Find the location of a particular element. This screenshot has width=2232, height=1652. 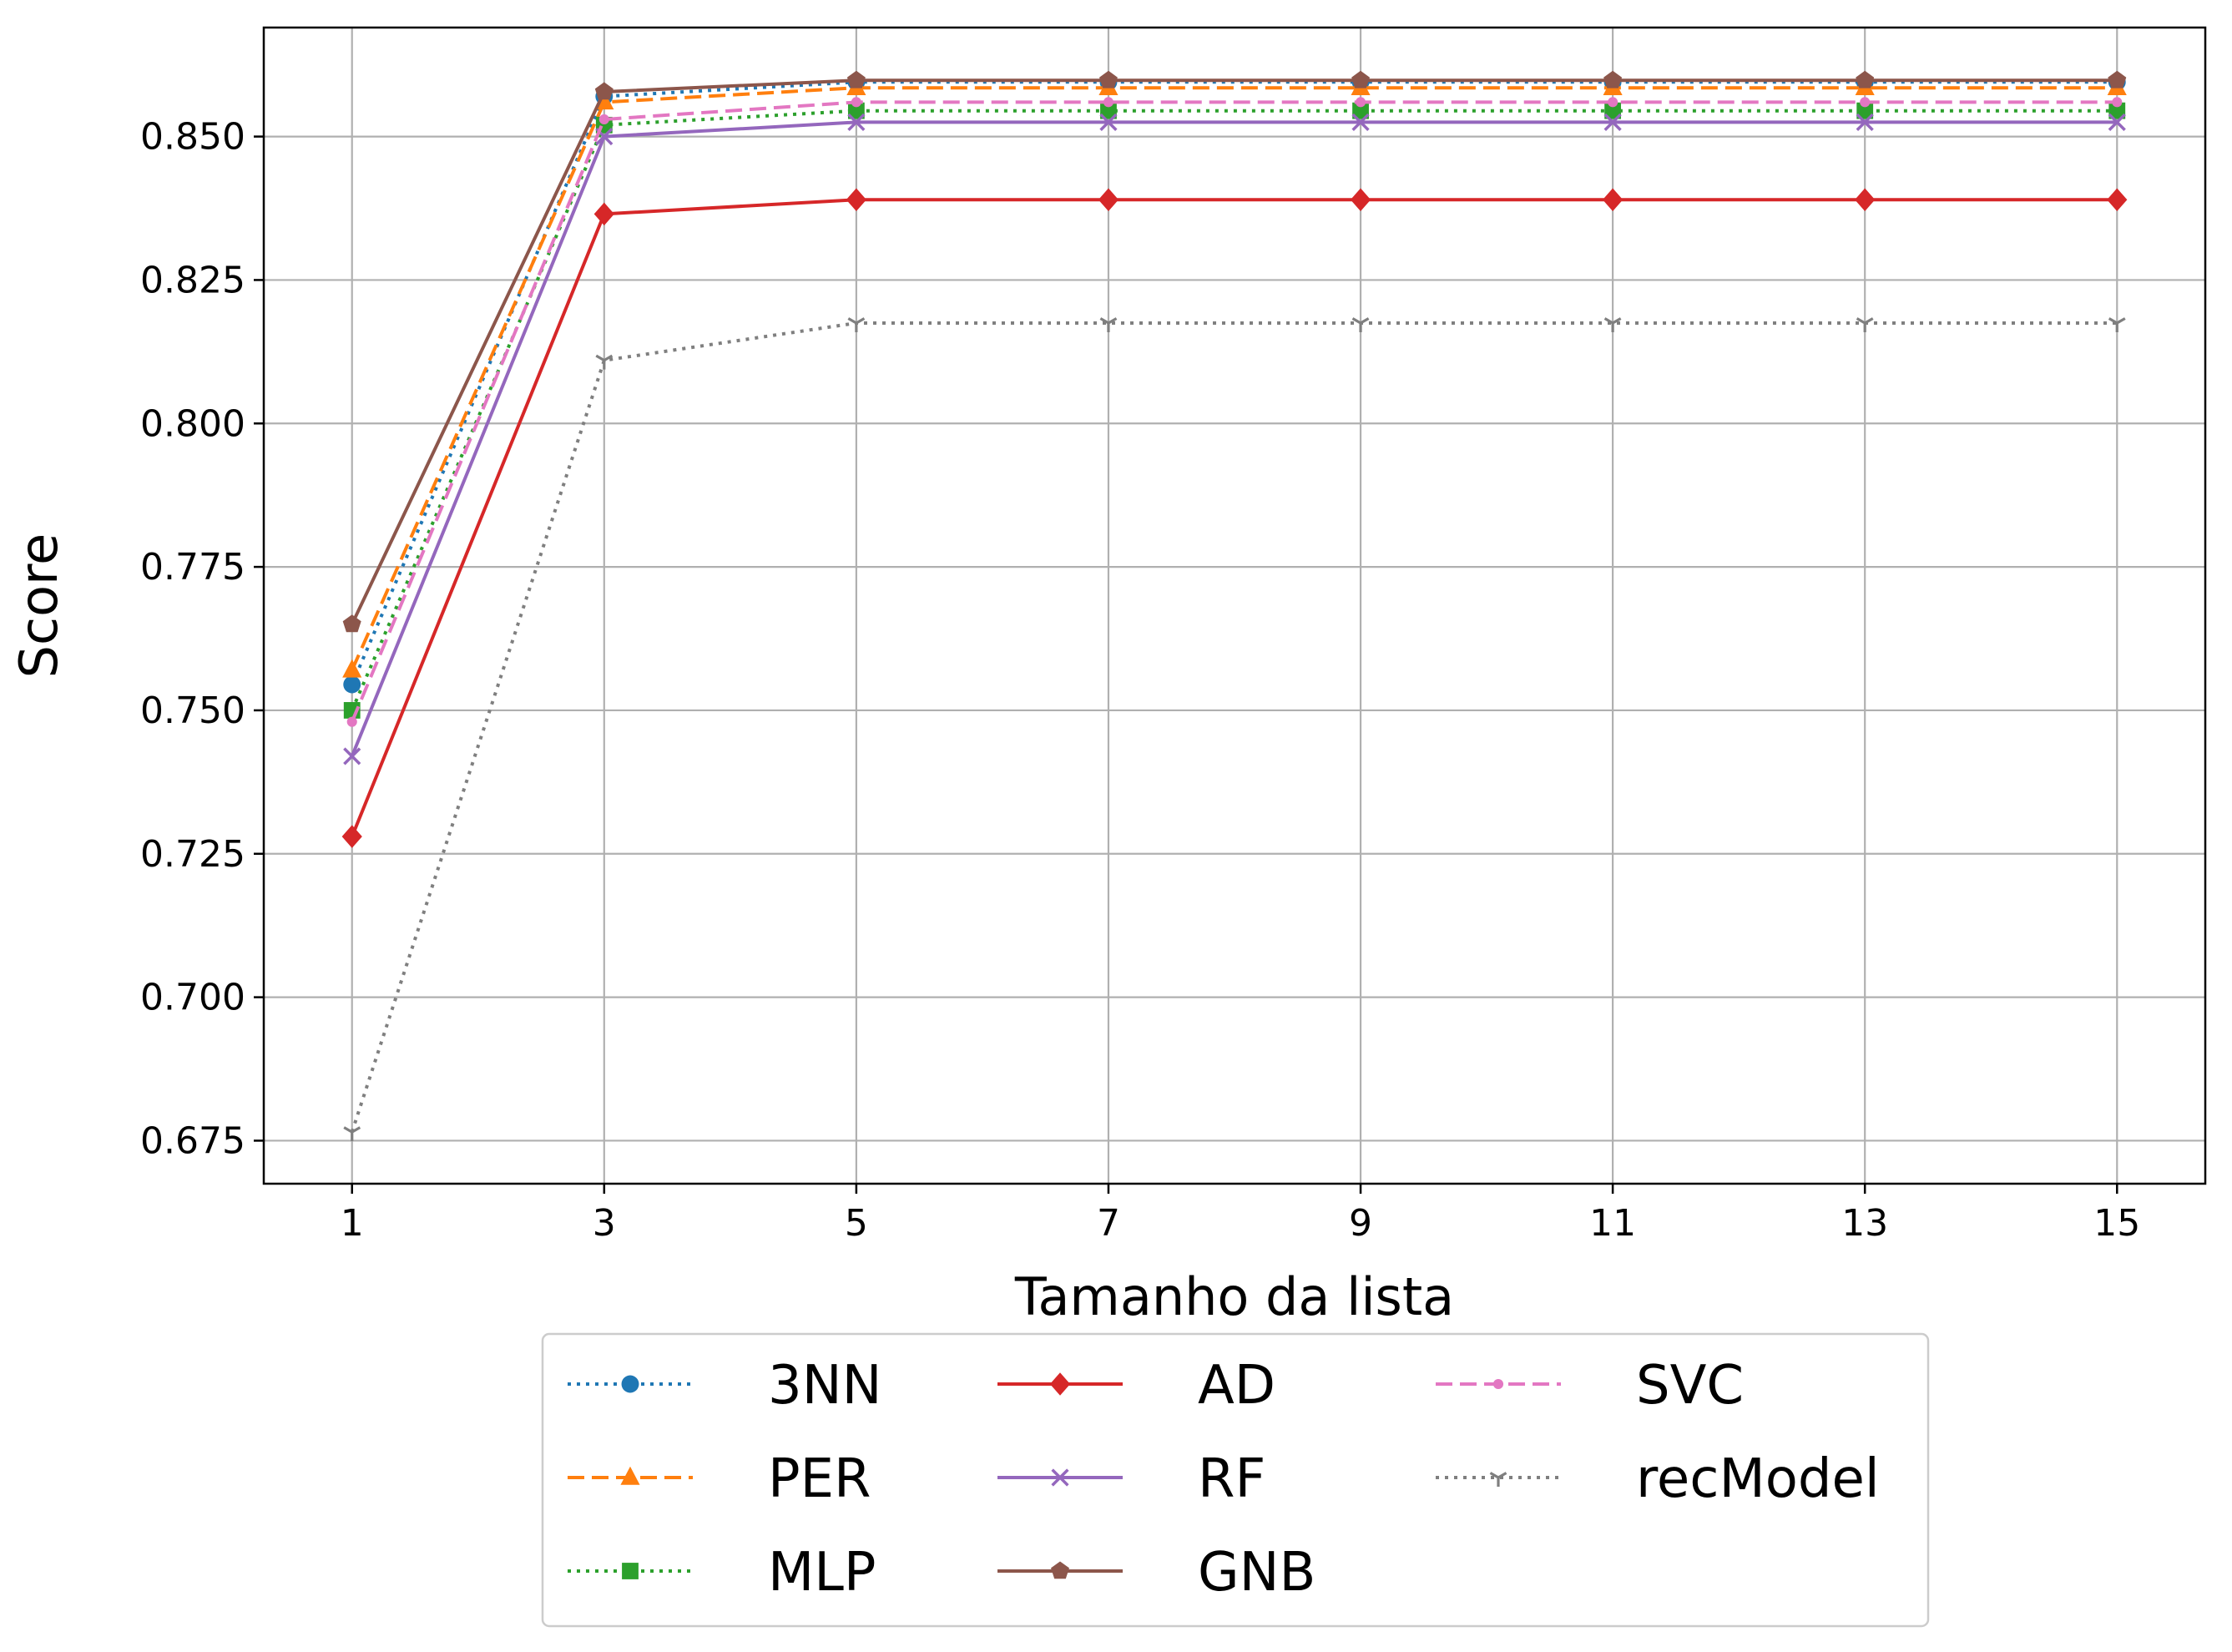

legend-entry-mlp: MLP is located at coordinates (722, 1573).